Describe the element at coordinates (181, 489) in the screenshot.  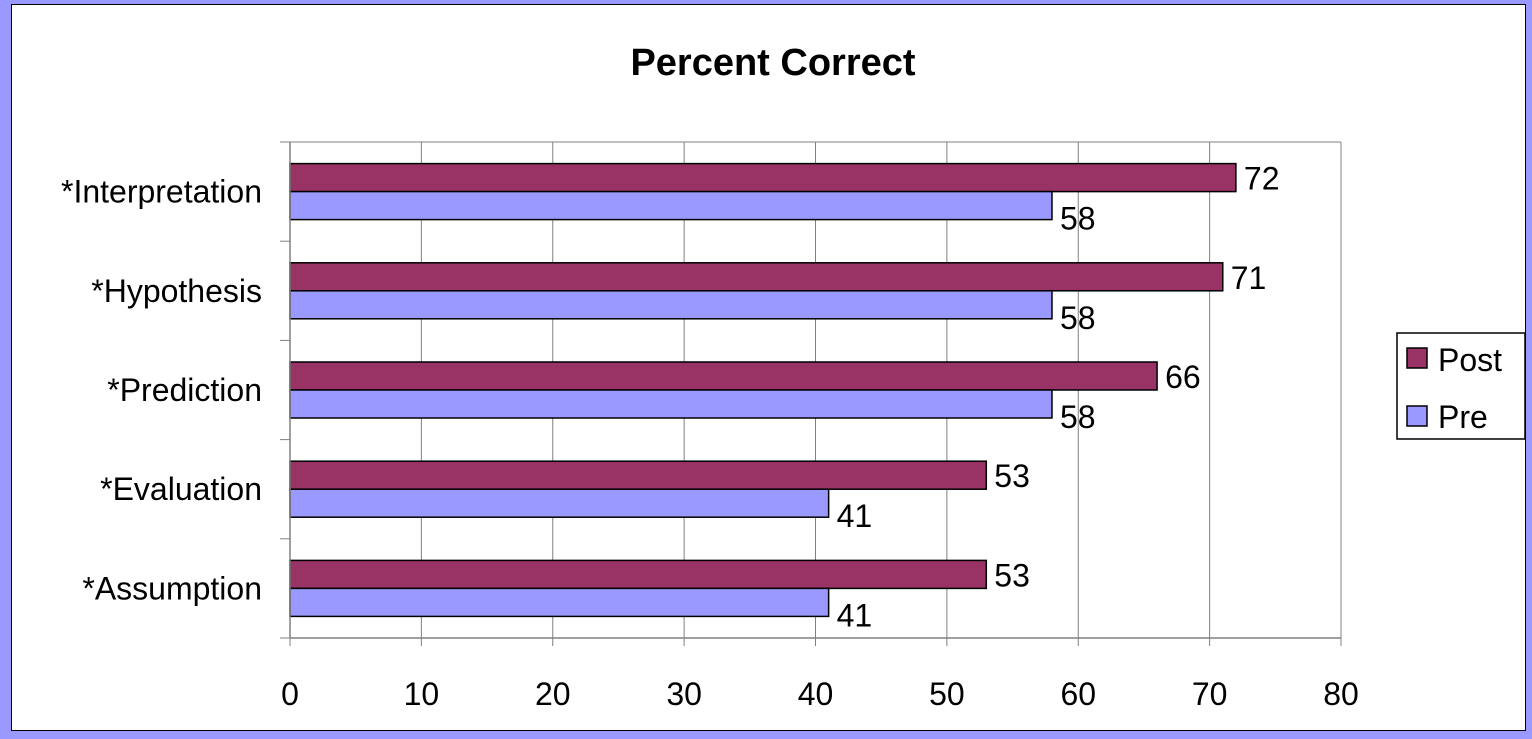
I see `category-label: *Evaluation` at that location.